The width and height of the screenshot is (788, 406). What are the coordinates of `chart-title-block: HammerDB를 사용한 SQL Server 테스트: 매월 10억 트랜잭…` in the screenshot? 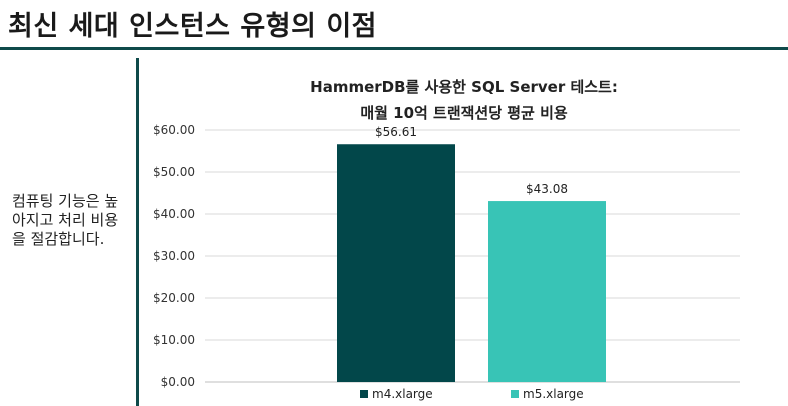 It's located at (464, 100).